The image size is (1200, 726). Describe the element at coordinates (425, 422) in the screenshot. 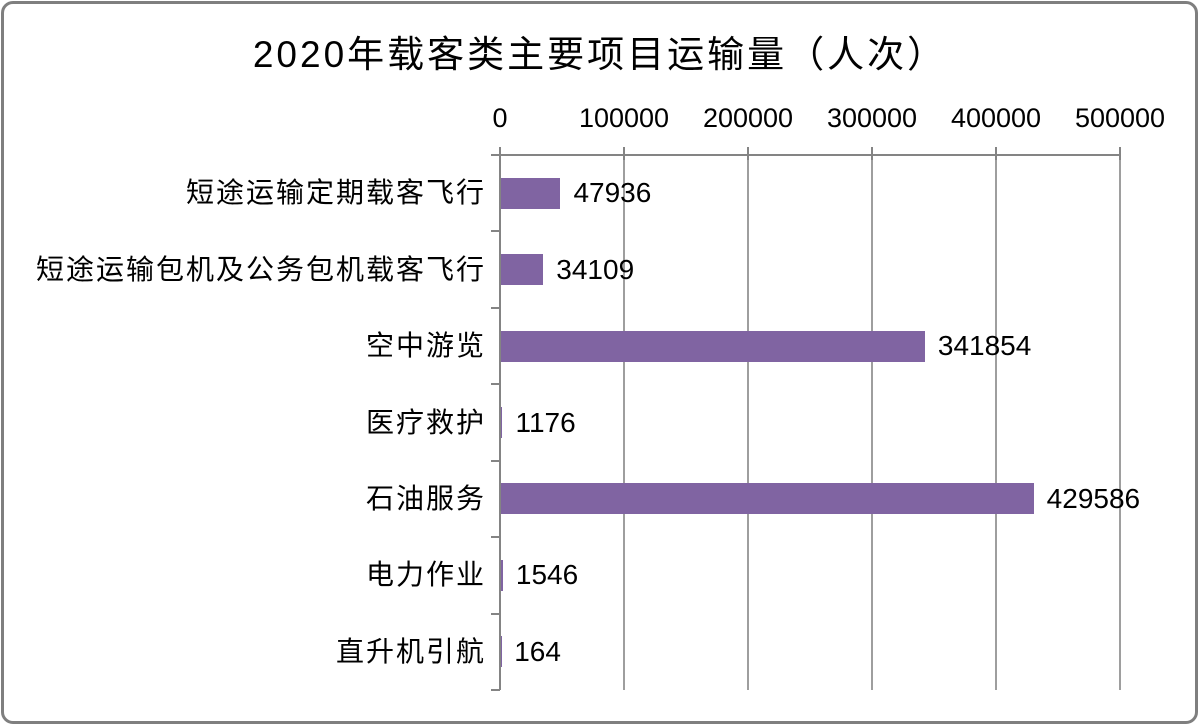

I see `category-label: 医疗救护` at that location.